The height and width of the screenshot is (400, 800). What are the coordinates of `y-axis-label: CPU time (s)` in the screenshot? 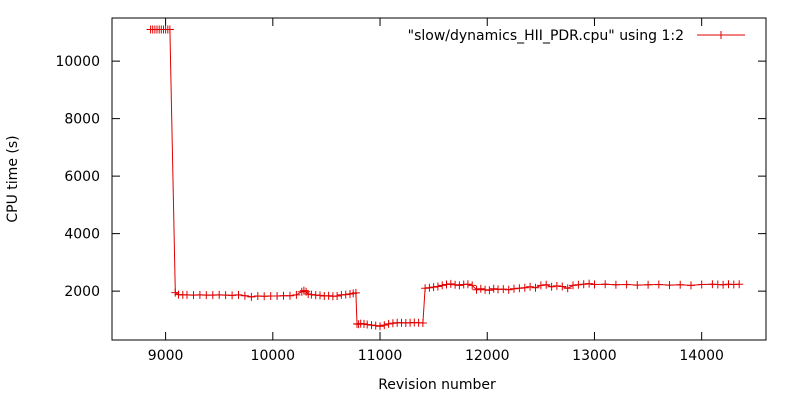 It's located at (13, 178).